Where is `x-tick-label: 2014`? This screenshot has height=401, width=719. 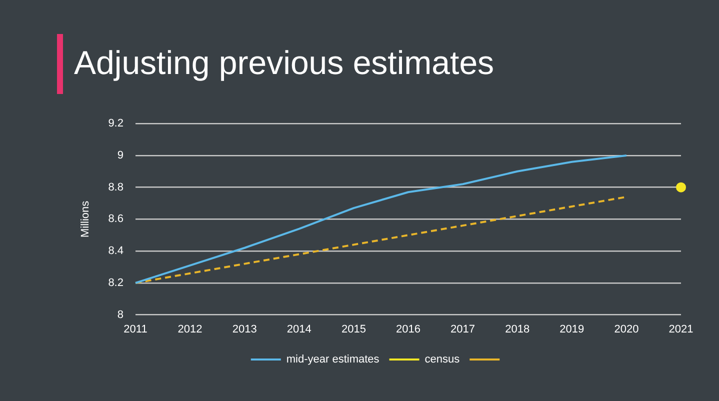
x-tick-label: 2014 is located at coordinates (299, 329).